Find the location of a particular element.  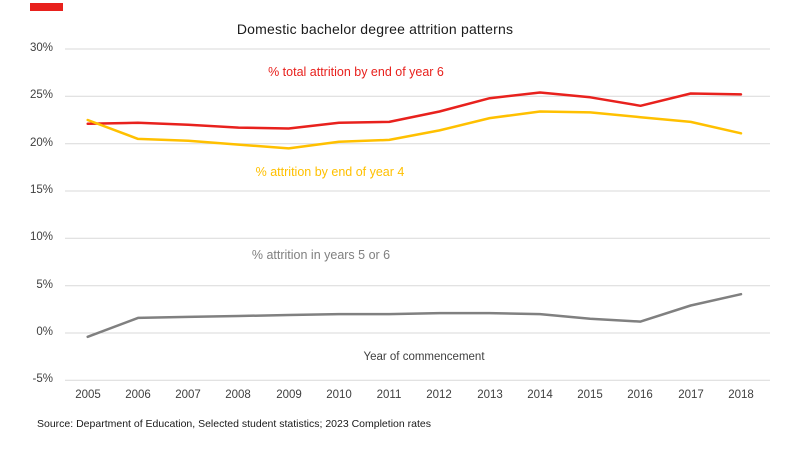

x-axis-tick-label: 2015 is located at coordinates (590, 395).